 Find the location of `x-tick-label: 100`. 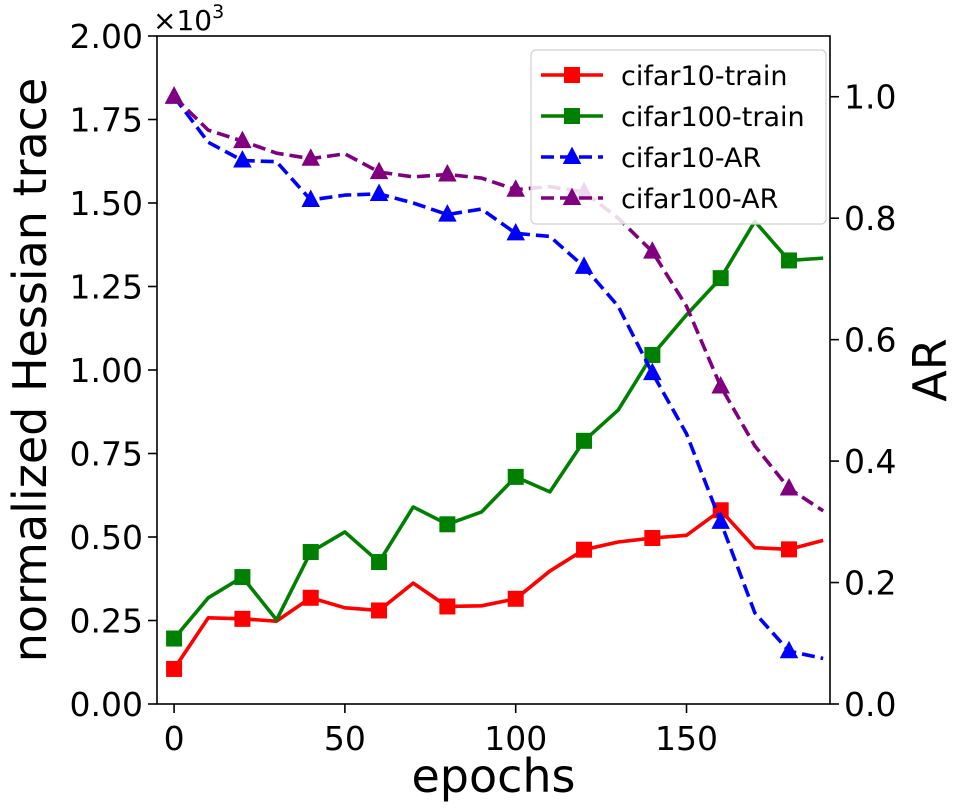

x-tick-label: 100 is located at coordinates (515, 738).